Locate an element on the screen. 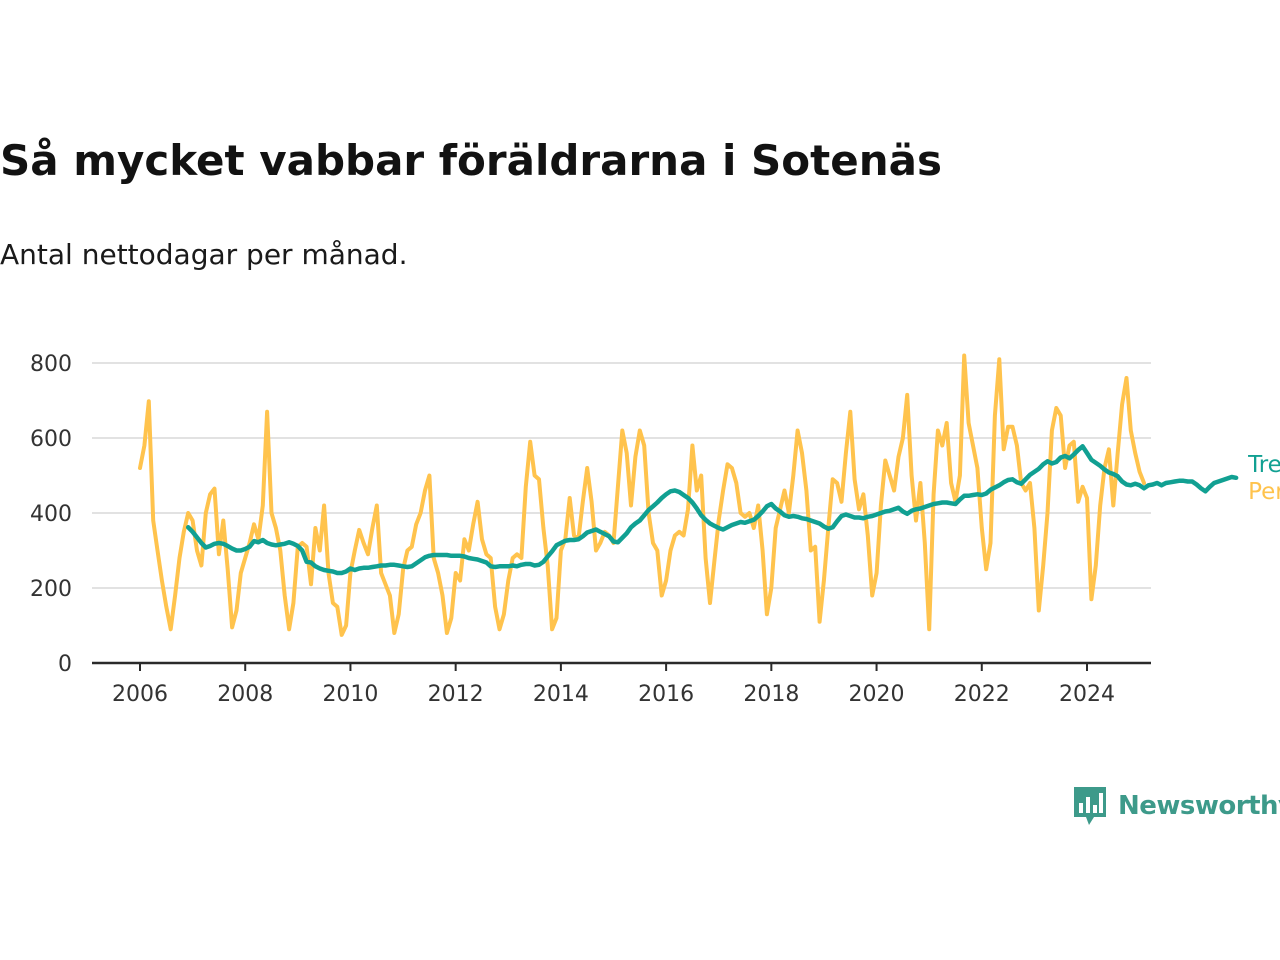 The image size is (1280, 960). y-axis-tick-labels: 0 200 400 600 800 is located at coordinates (51, 514).